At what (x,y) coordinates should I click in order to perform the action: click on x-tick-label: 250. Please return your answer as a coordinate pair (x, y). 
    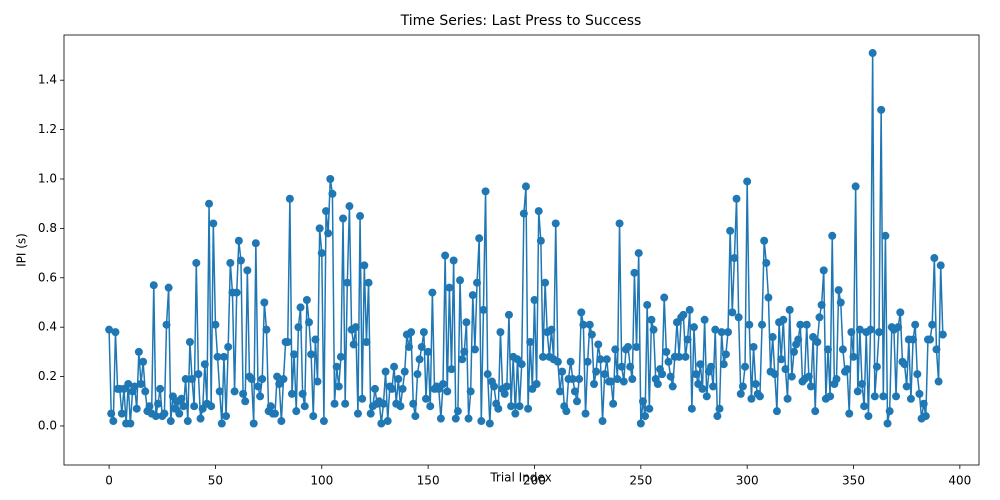
    Looking at the image, I should click on (640, 481).